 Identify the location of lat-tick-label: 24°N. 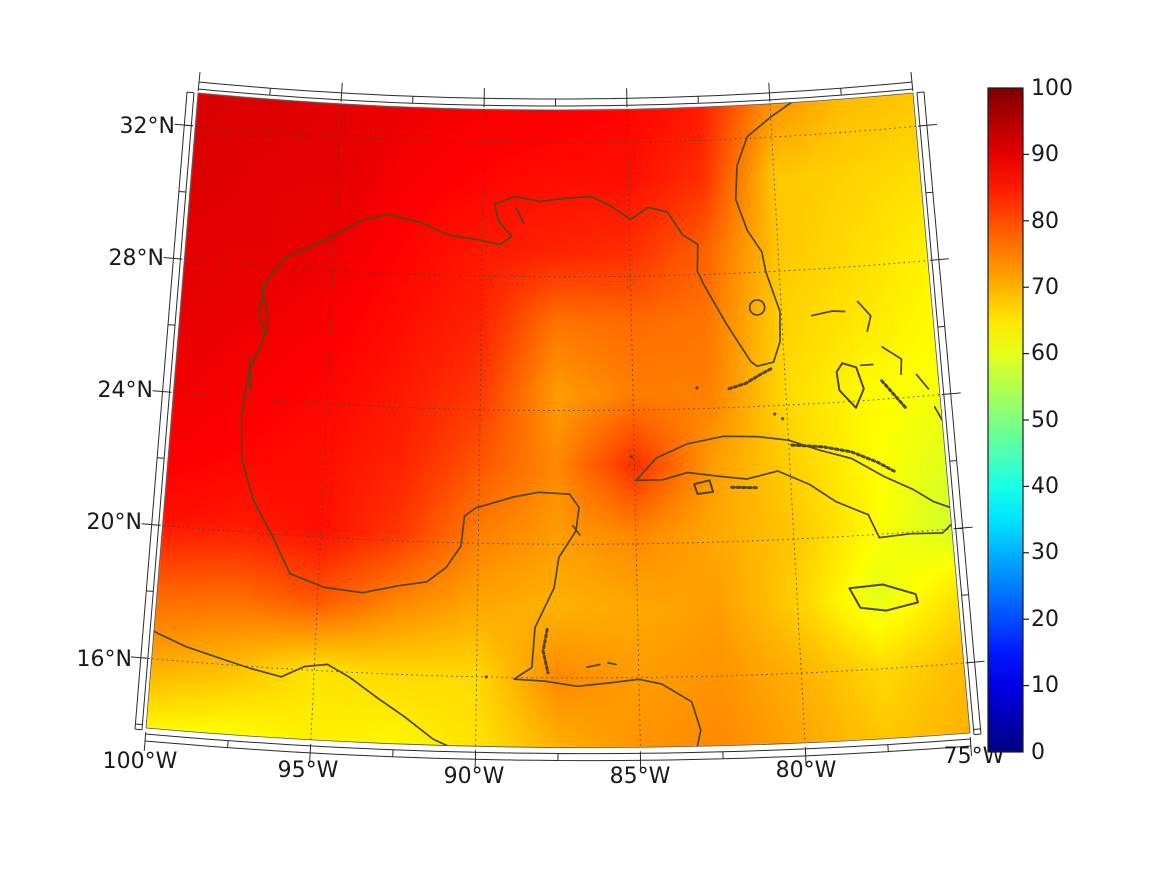
(125, 390).